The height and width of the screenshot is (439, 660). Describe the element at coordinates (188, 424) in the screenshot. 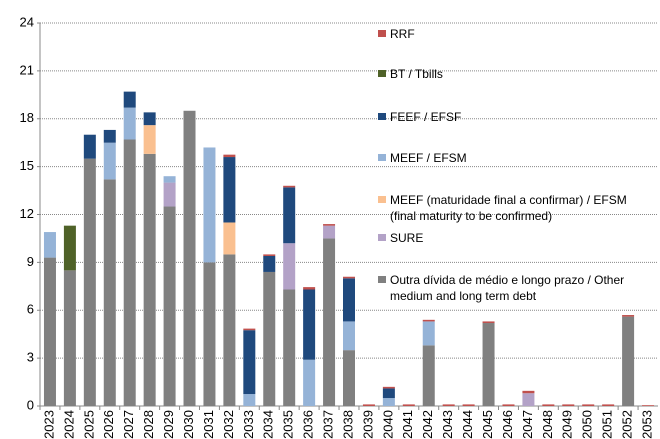

I see `x-tick-label: 2030` at that location.